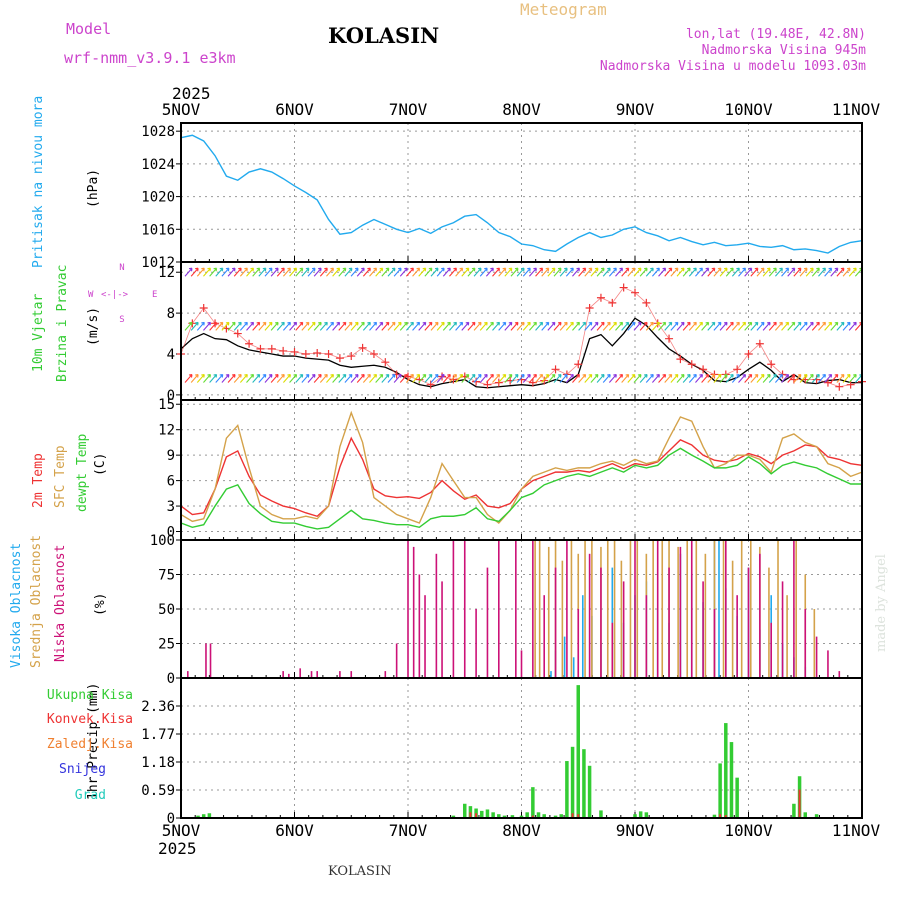 This screenshot has height=900, width=900. What do you see at coordinates (181, 830) in the screenshot?
I see `x-tick-bottom-0: 5NOV` at bounding box center [181, 830].